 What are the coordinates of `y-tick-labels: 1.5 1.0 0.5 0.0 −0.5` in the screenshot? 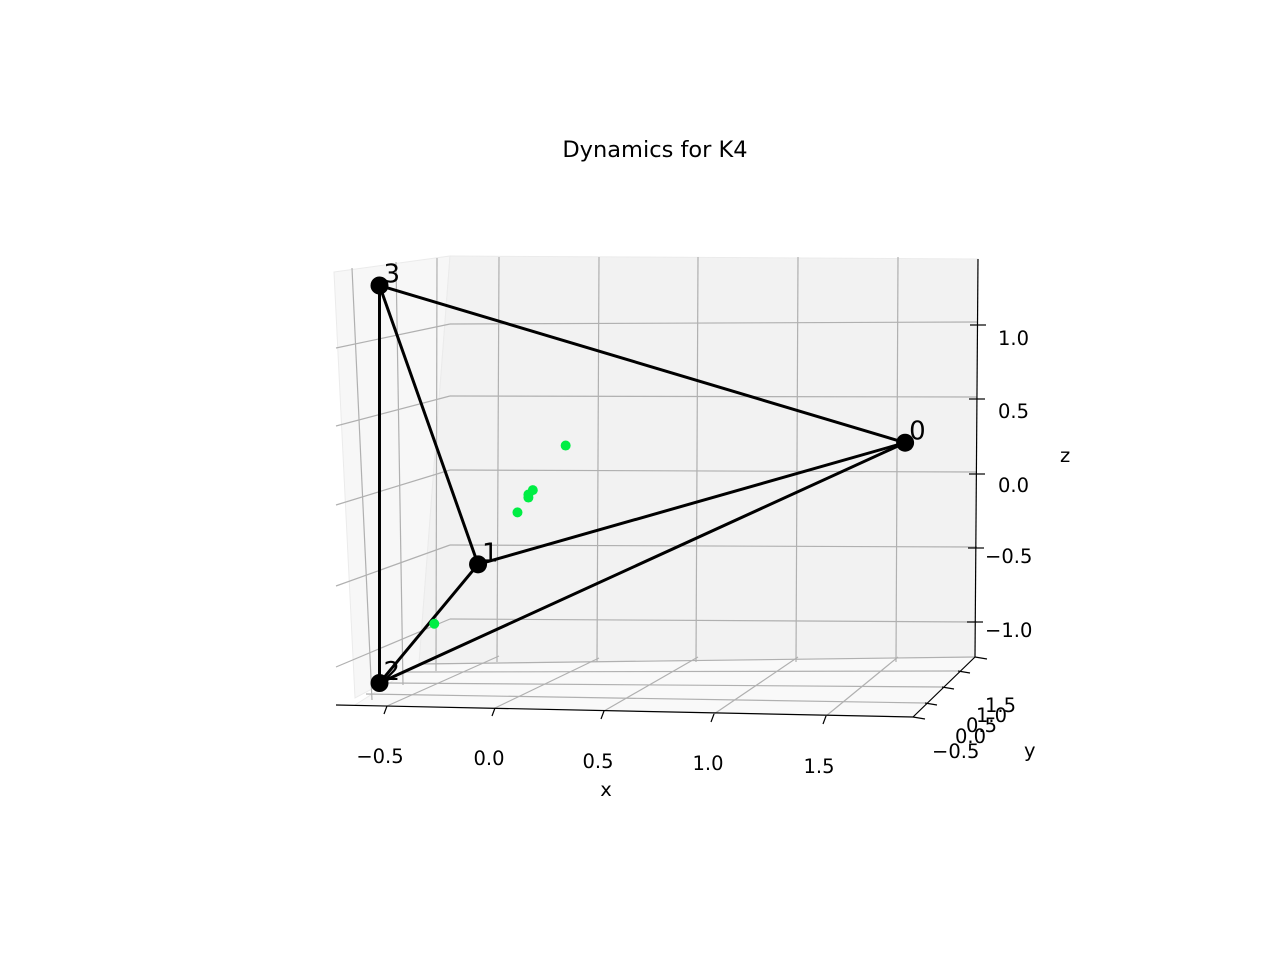 It's located at (974, 728).